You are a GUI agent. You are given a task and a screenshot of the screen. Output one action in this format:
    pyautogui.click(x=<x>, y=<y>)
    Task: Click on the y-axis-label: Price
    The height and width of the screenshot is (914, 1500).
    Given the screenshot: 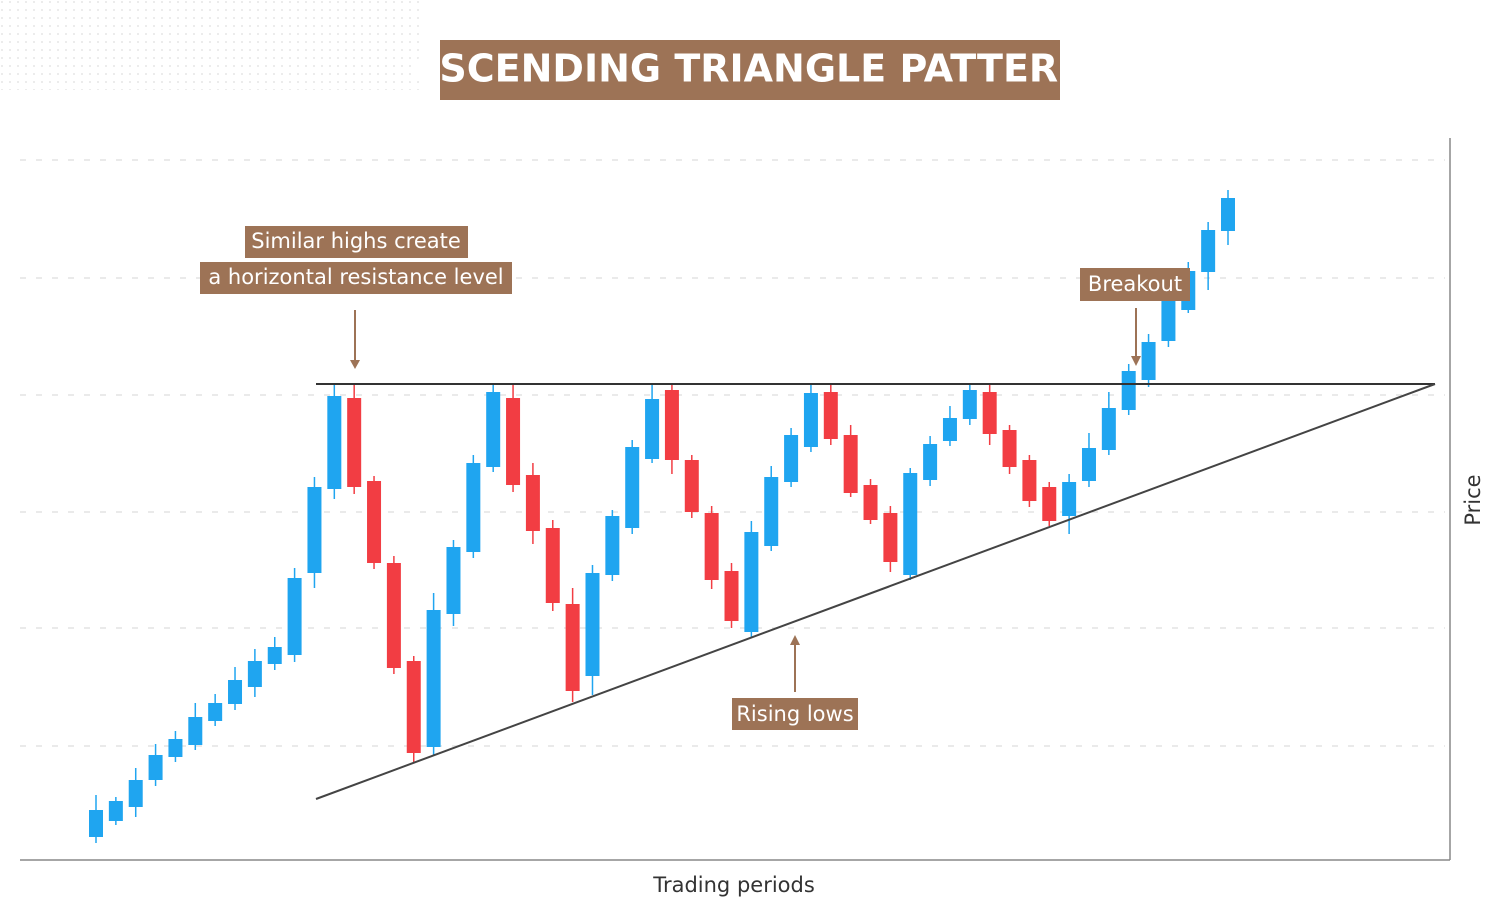 What is the action you would take?
    pyautogui.click(x=1473, y=499)
    